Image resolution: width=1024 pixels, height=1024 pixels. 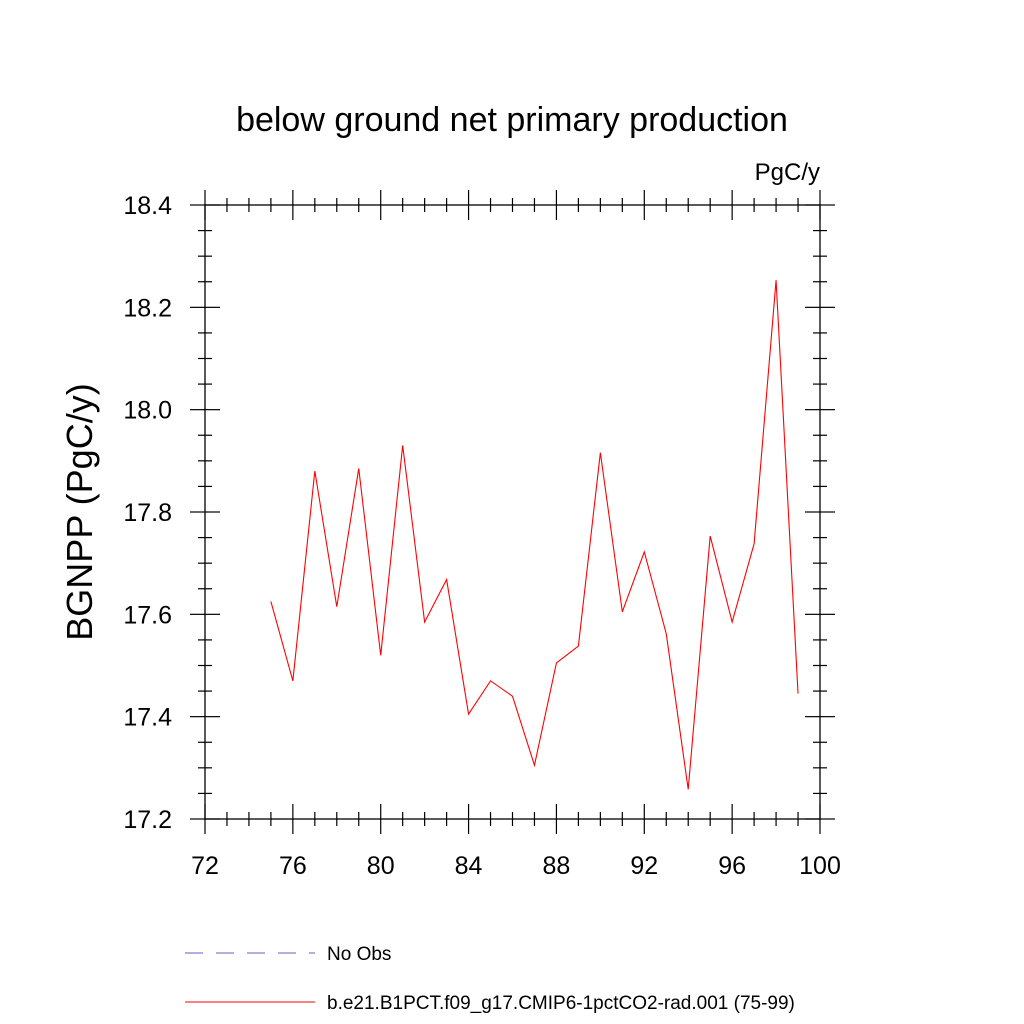 I want to click on y-tick-label: 17.4, so click(x=147, y=718).